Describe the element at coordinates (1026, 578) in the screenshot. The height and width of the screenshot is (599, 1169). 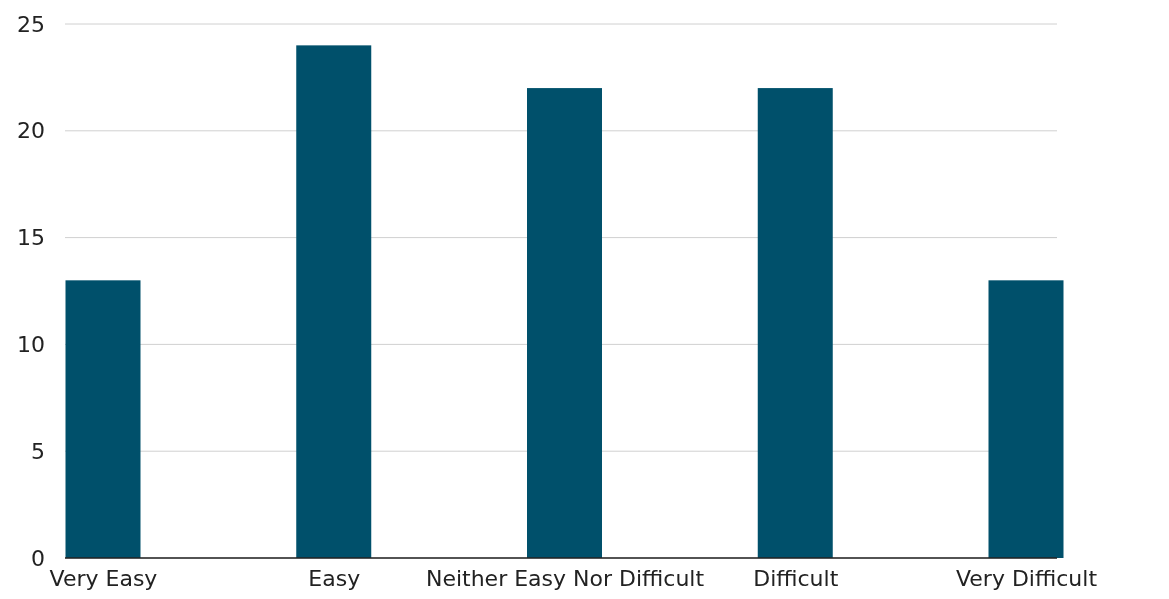
I see `x-tick-label: Very Difficult` at that location.